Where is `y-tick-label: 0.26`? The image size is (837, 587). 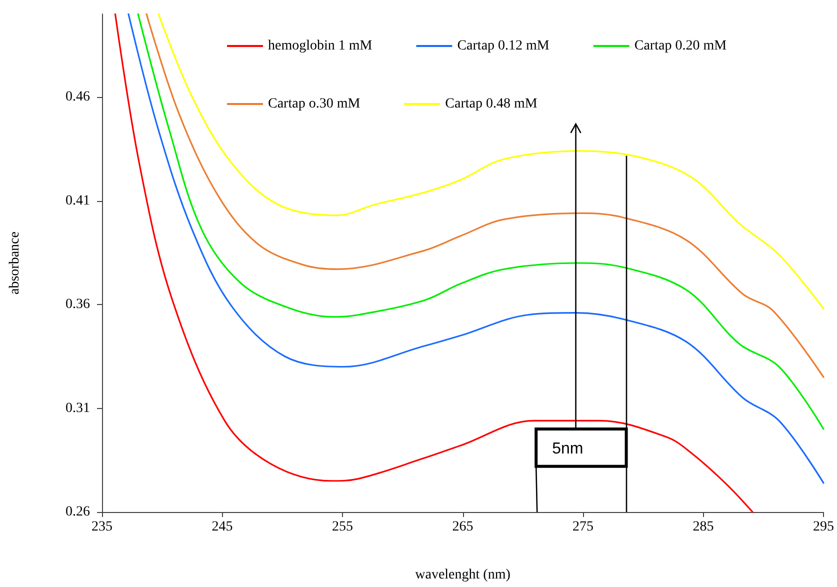
y-tick-label: 0.26 is located at coordinates (78, 512).